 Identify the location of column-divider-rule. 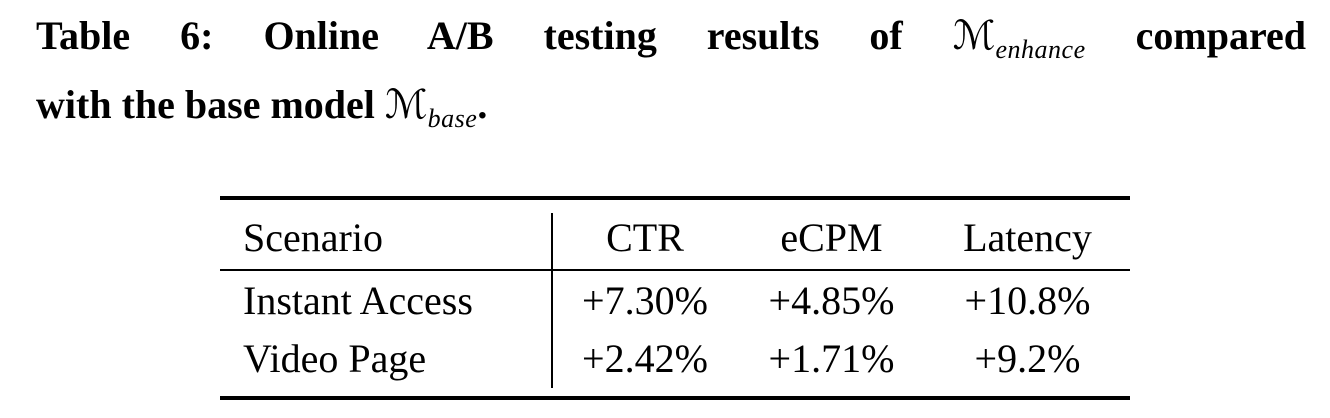
(552, 300).